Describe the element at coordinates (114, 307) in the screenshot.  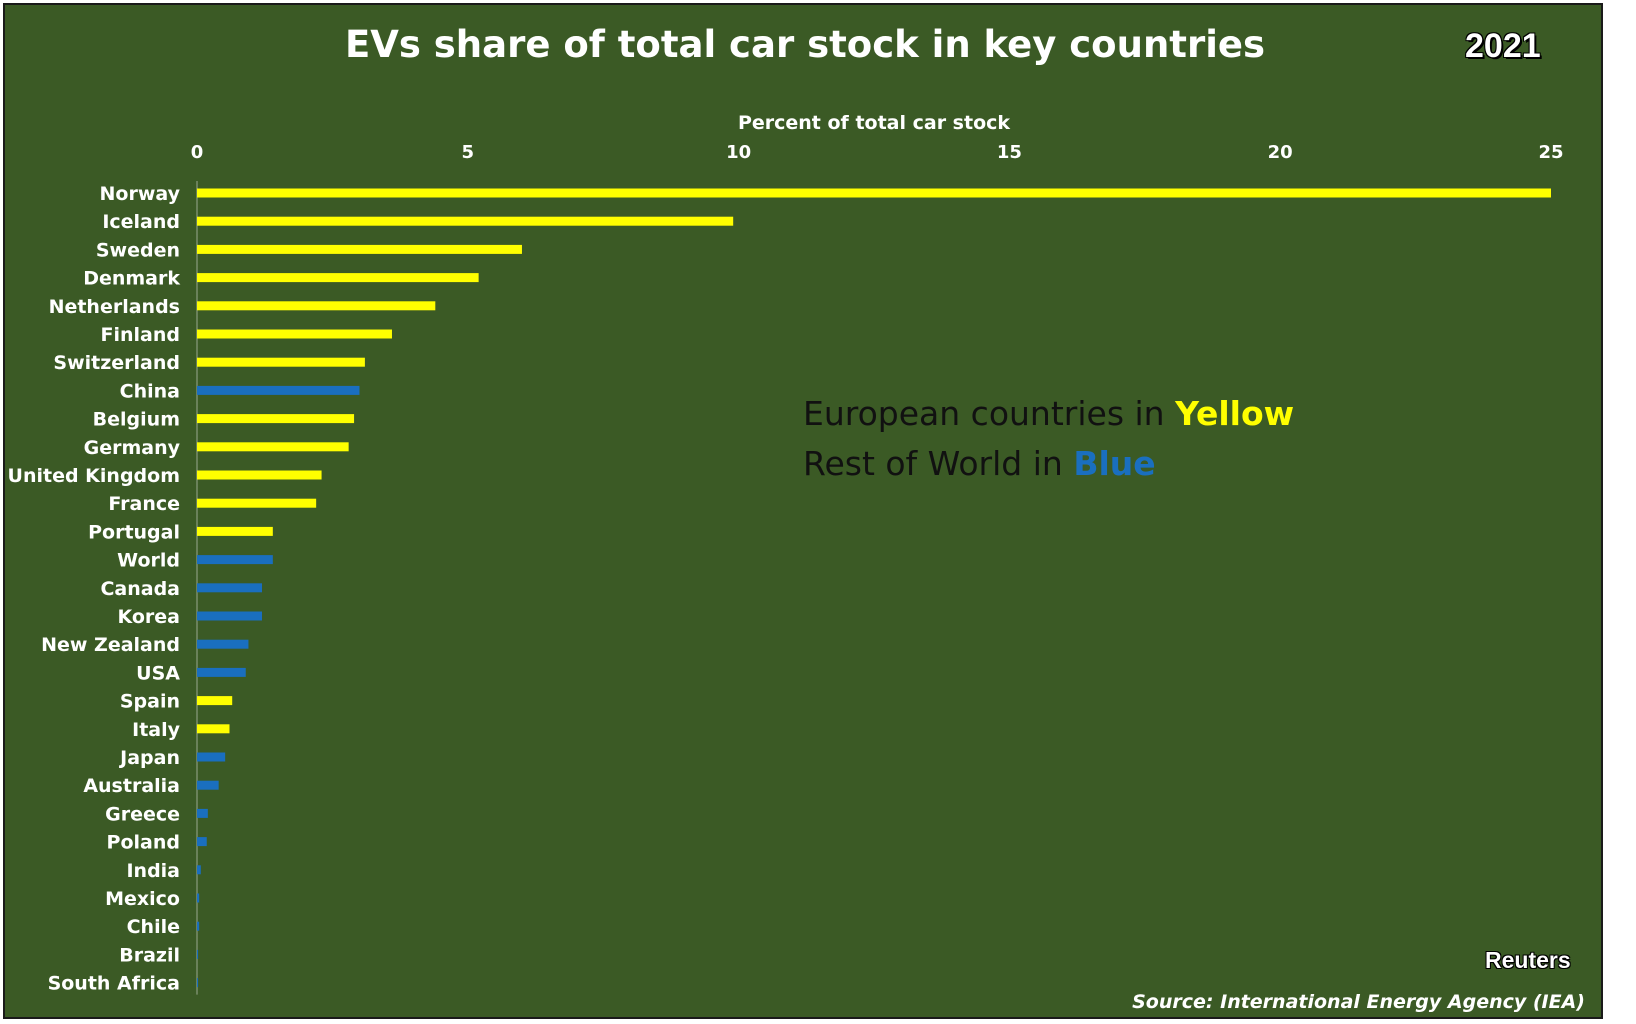
I see `category-label: Netherlands` at that location.